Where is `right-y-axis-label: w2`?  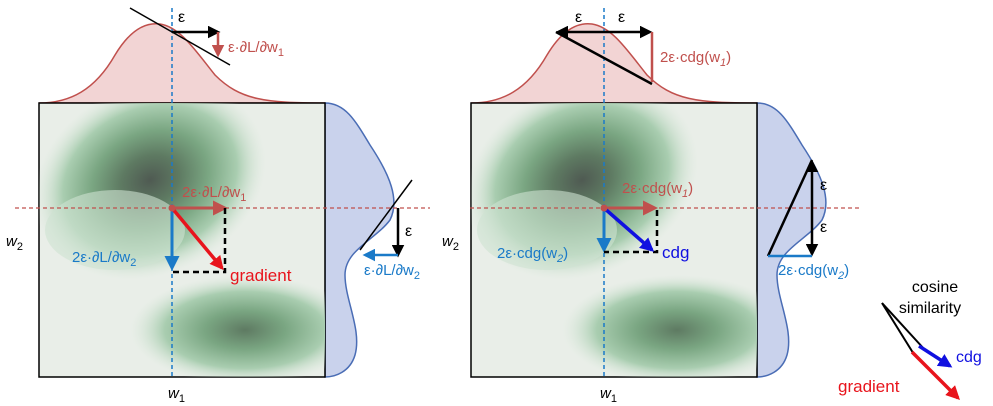
right-y-axis-label: w2 is located at coordinates (450, 243).